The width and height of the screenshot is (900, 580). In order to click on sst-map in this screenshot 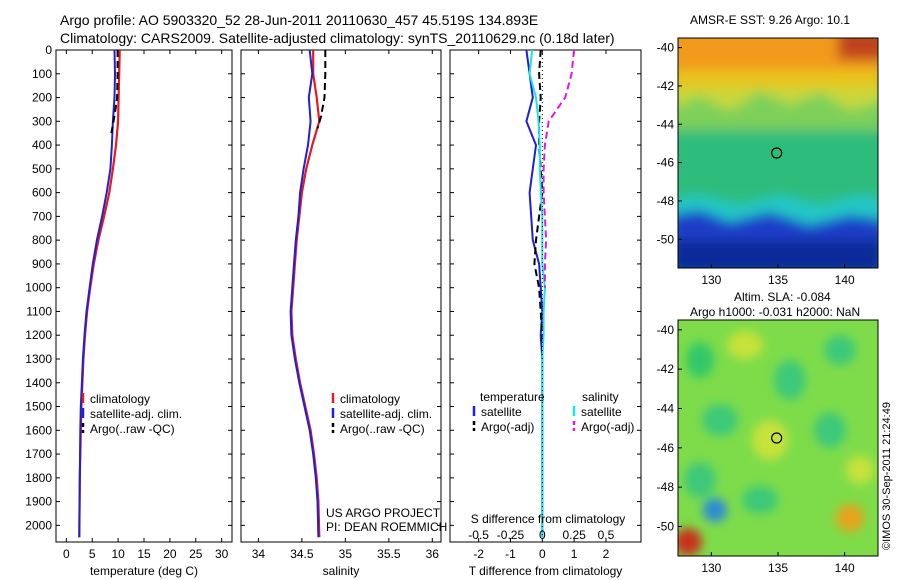, I will do `click(778, 153)`.